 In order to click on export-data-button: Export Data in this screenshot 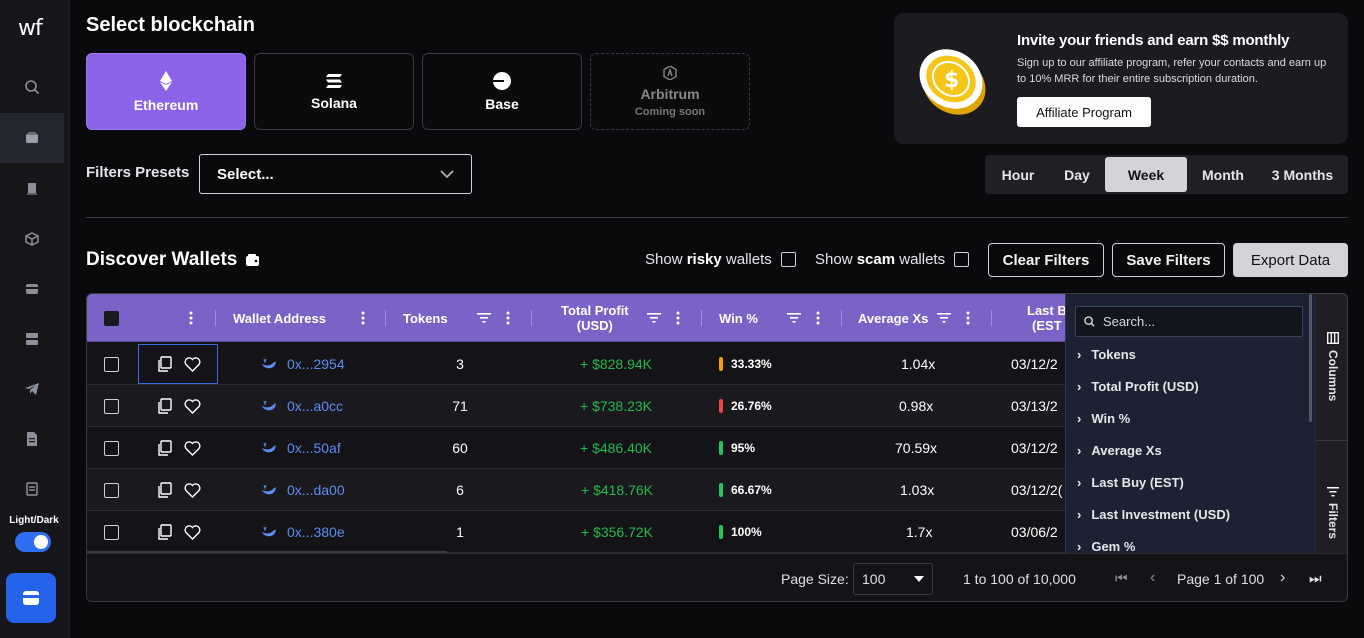, I will do `click(1290, 260)`.